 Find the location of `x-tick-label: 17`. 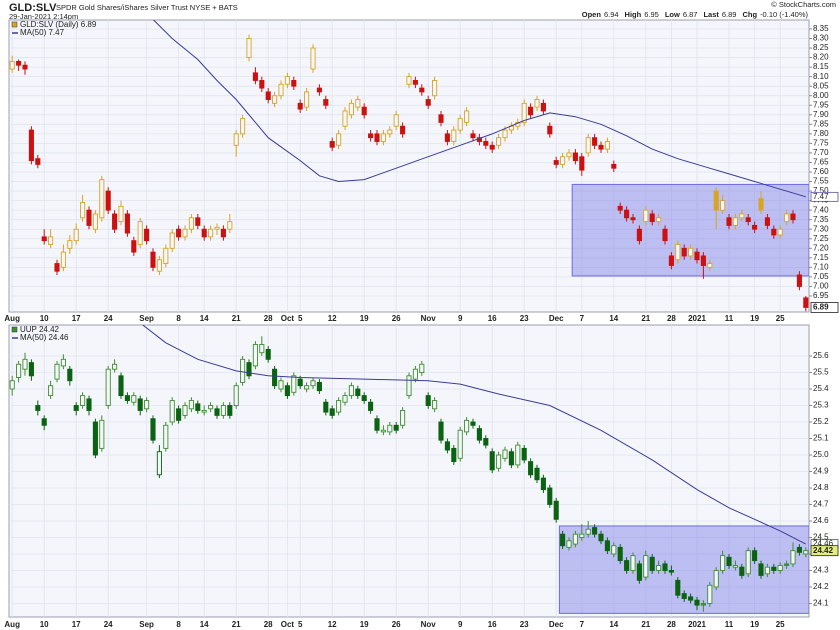

x-tick-label: 17 is located at coordinates (76, 624).